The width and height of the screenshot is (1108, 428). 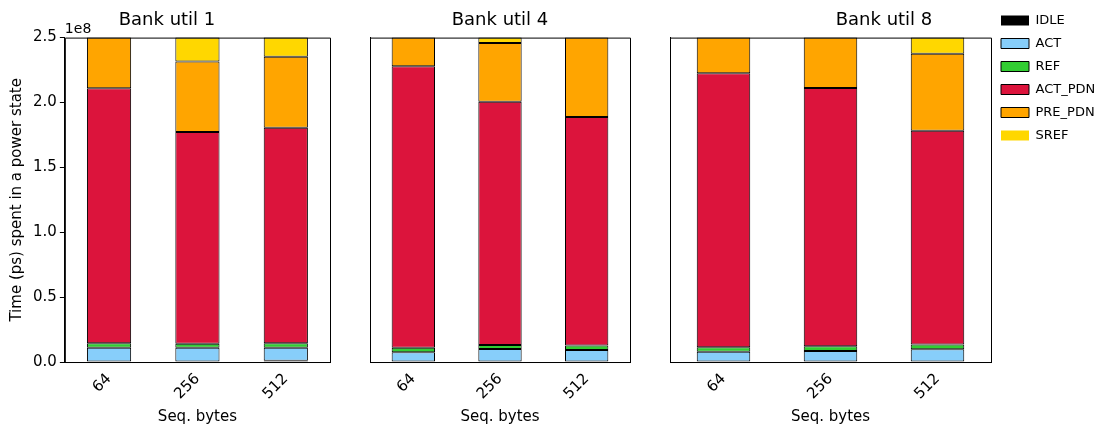 What do you see at coordinates (1048, 42) in the screenshot?
I see `legend-label: ACT` at bounding box center [1048, 42].